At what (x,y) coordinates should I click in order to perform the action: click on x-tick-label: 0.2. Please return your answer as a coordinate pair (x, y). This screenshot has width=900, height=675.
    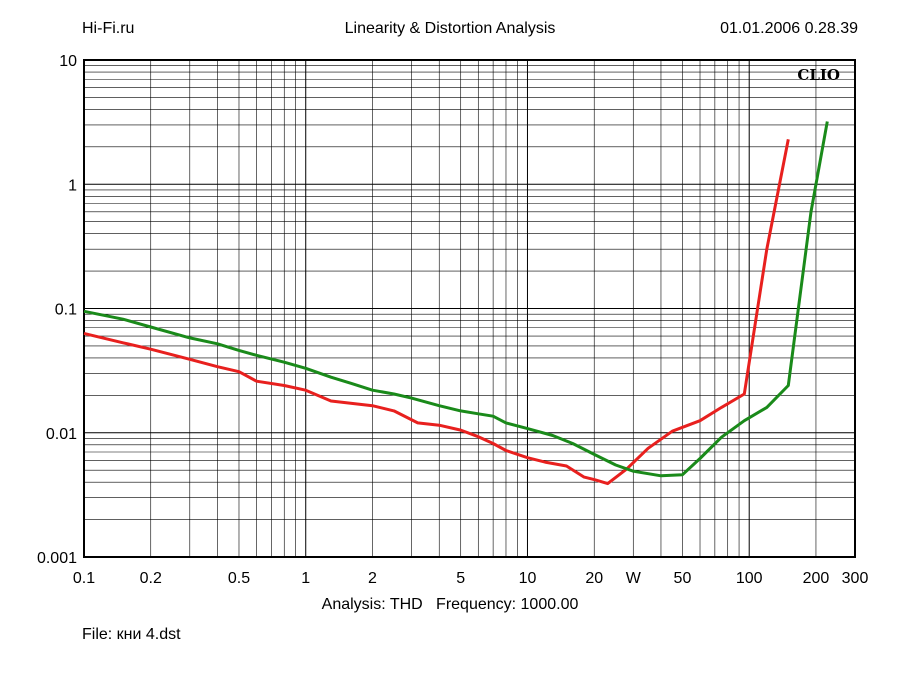
    Looking at the image, I should click on (151, 578).